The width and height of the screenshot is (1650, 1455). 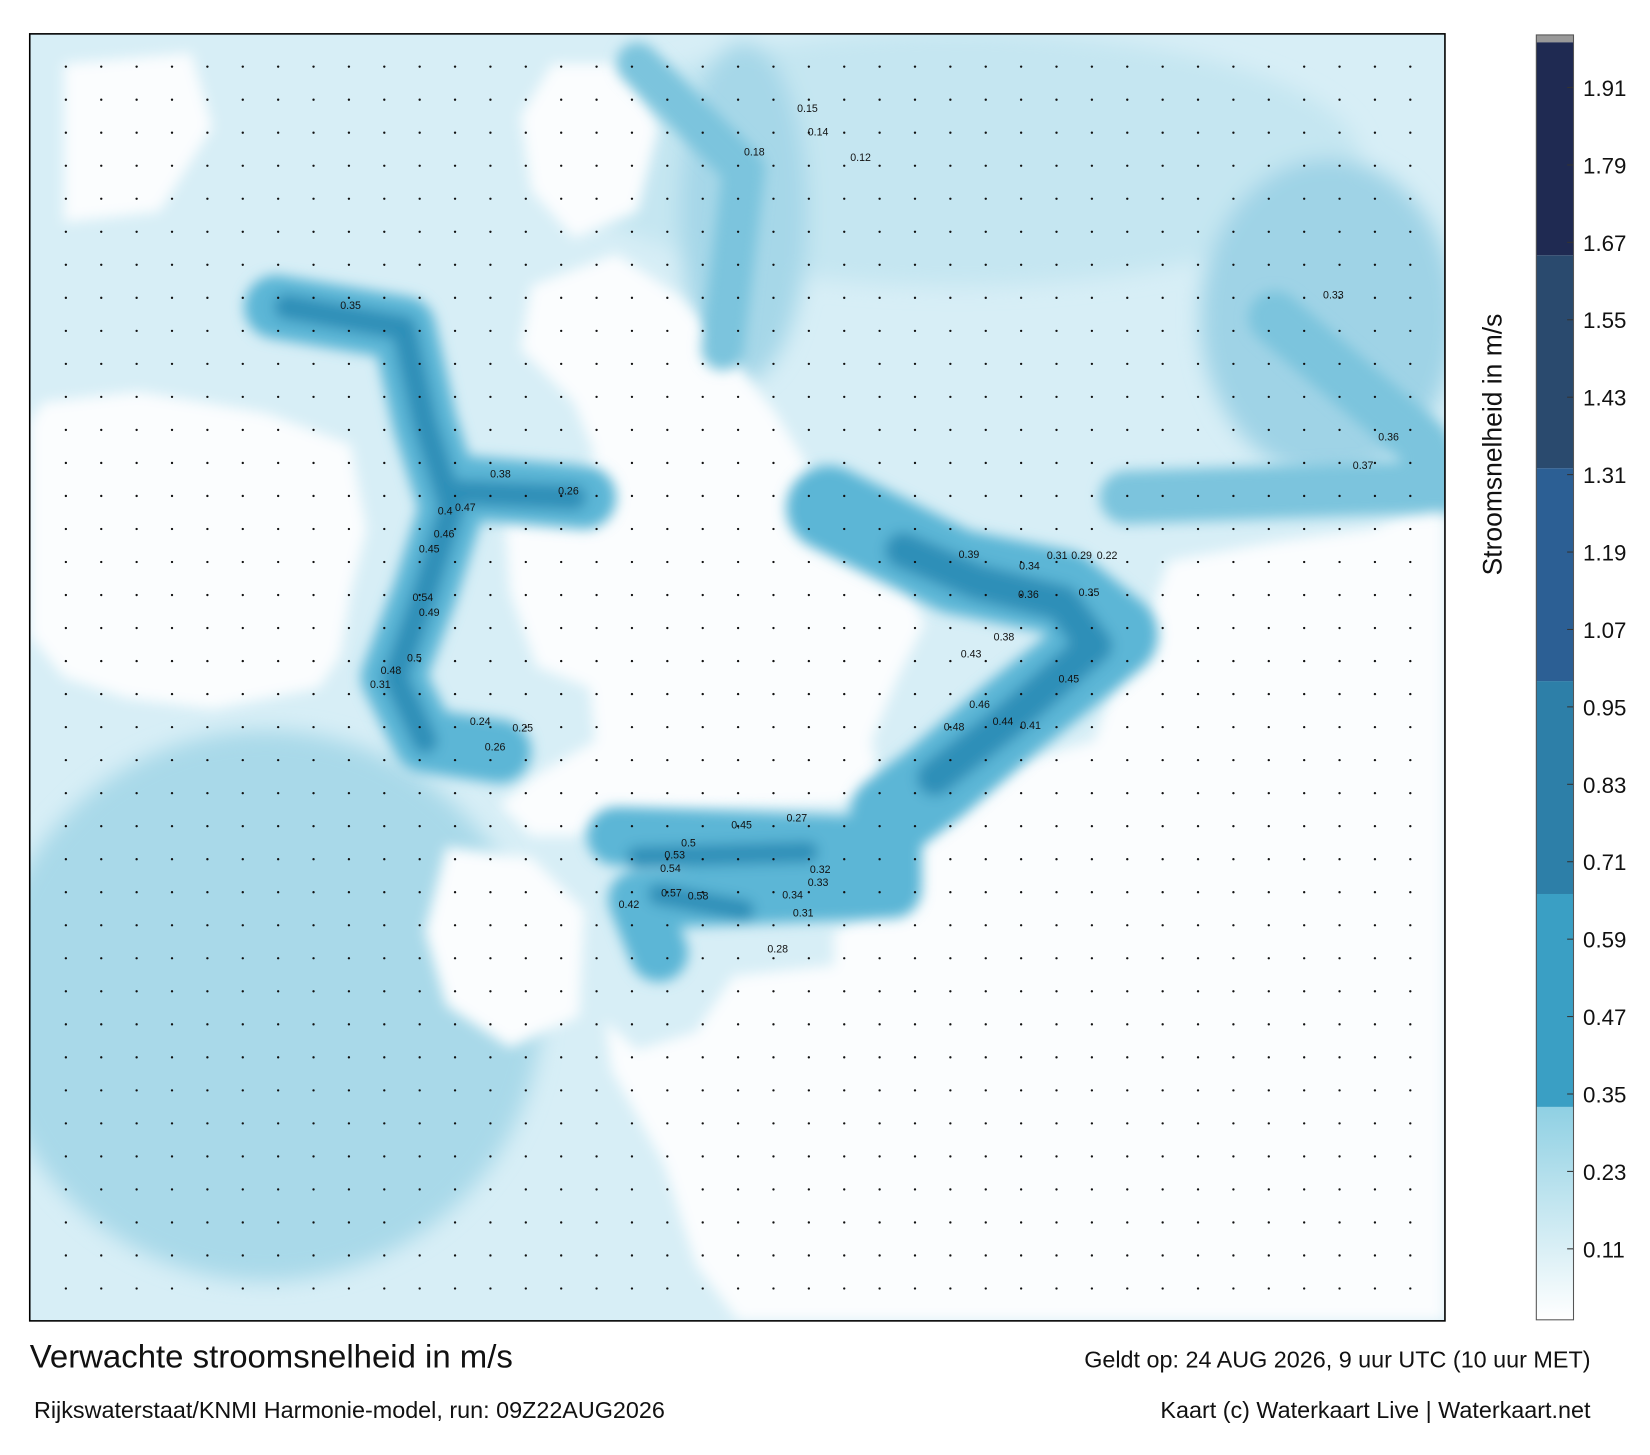 I want to click on map-value-label: 0.48, so click(x=391, y=671).